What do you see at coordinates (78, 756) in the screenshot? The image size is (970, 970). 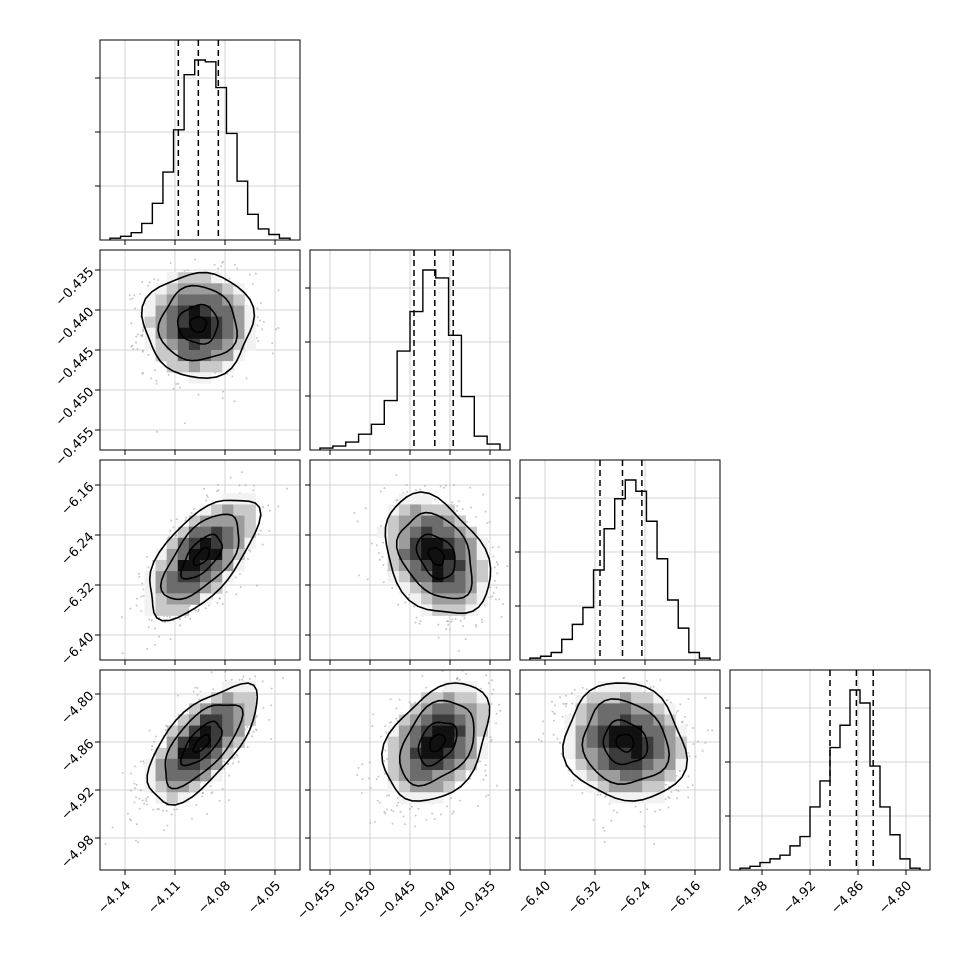 I see `y-tick-label-3-2: −4.86` at bounding box center [78, 756].